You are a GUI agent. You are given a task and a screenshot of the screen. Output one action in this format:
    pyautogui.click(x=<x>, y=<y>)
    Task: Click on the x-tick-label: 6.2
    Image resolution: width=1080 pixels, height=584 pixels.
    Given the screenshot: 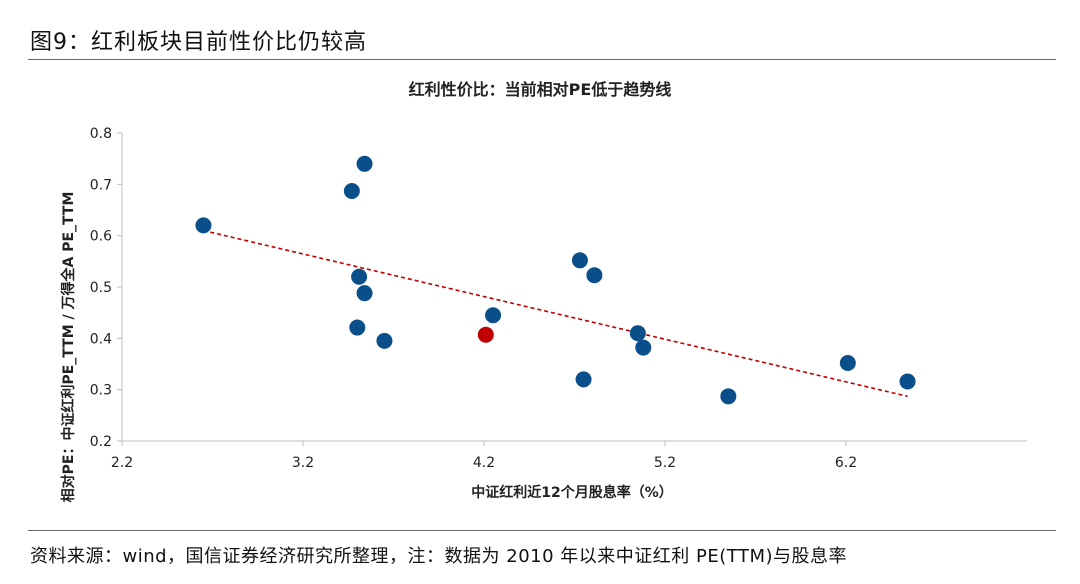 What is the action you would take?
    pyautogui.click(x=846, y=463)
    